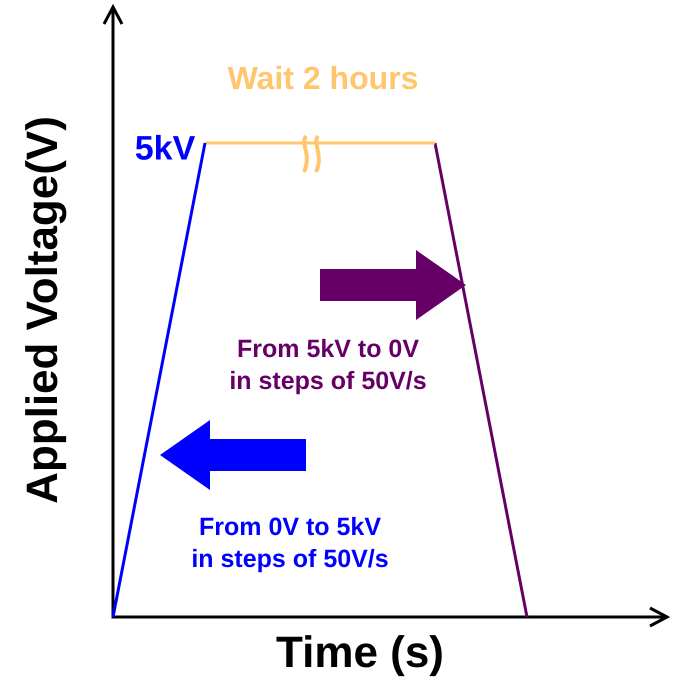  I want to click on annotation: From 0V to 5kV in steps of 50V/s, so click(290, 542).